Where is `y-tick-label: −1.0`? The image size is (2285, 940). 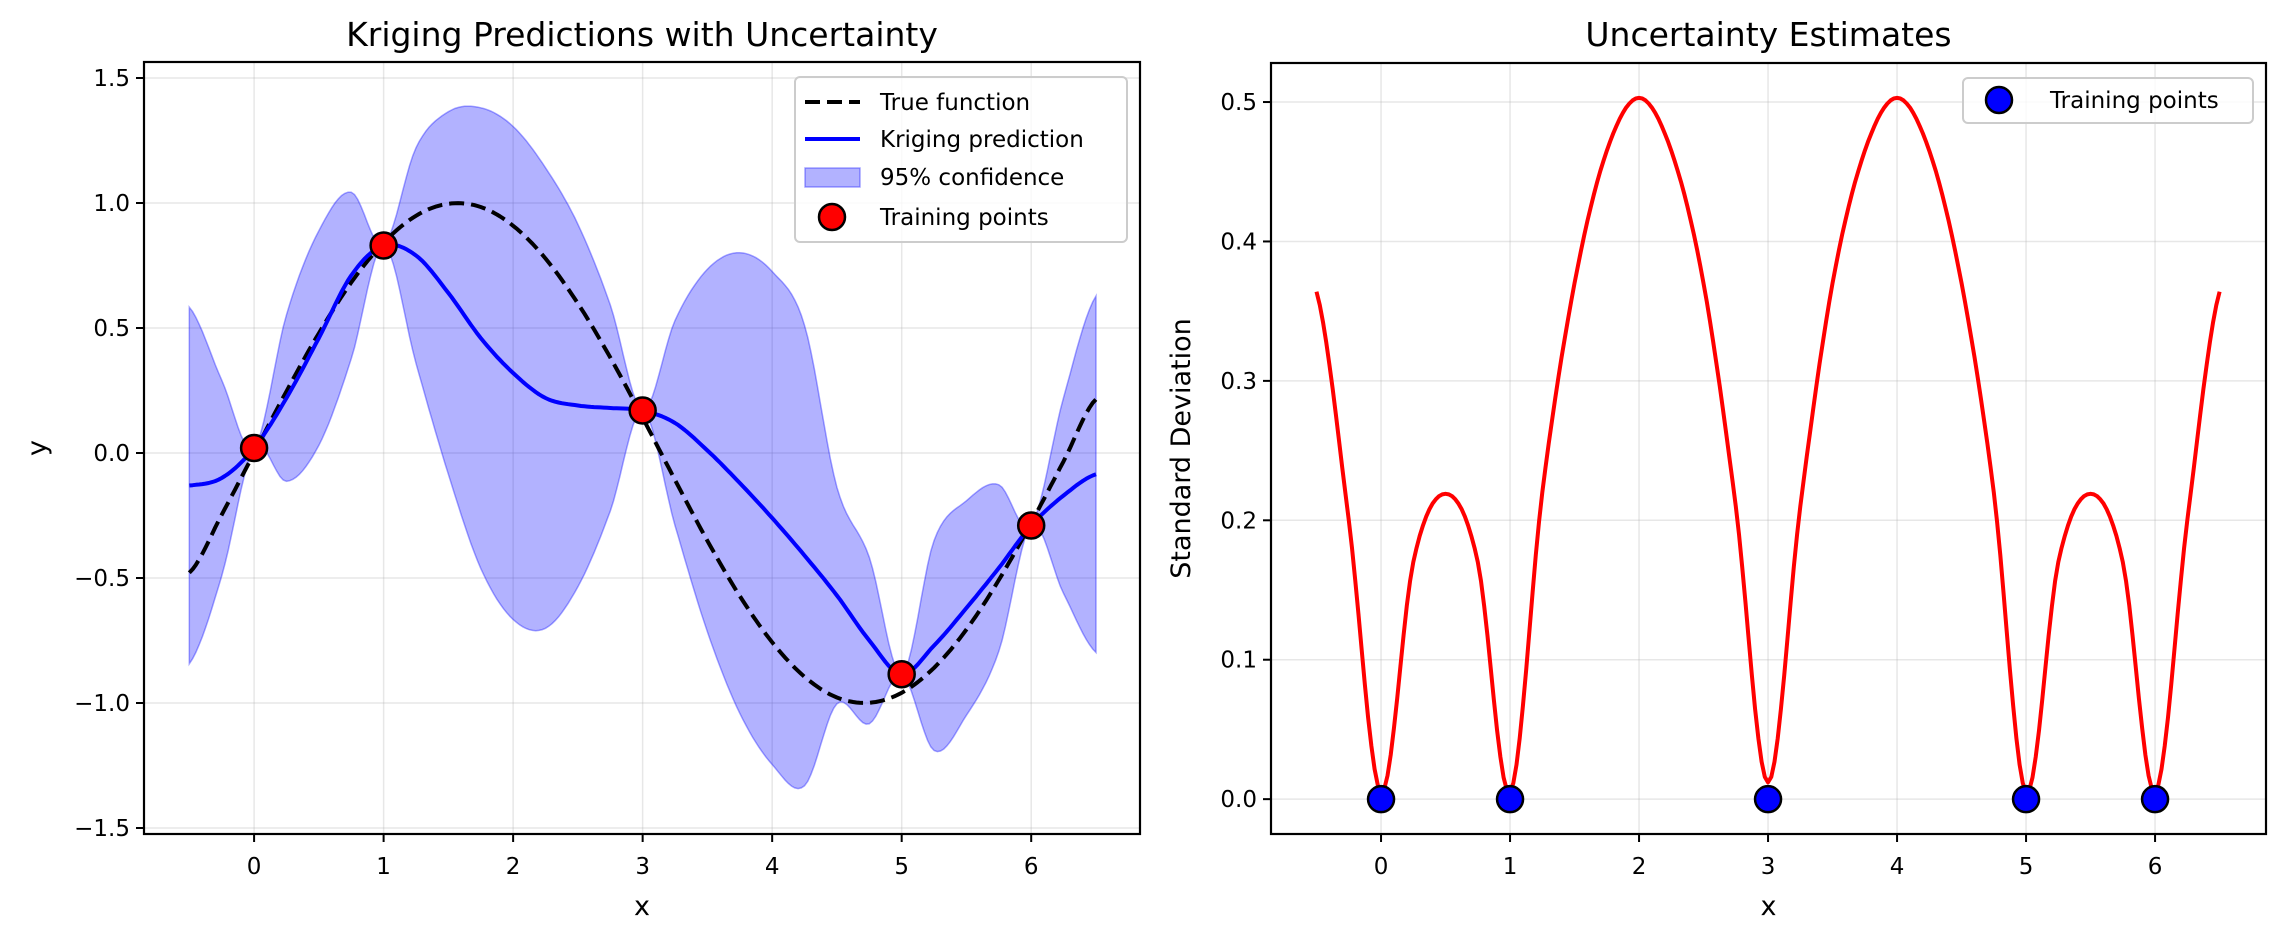
y-tick-label: −1.0 is located at coordinates (102, 704).